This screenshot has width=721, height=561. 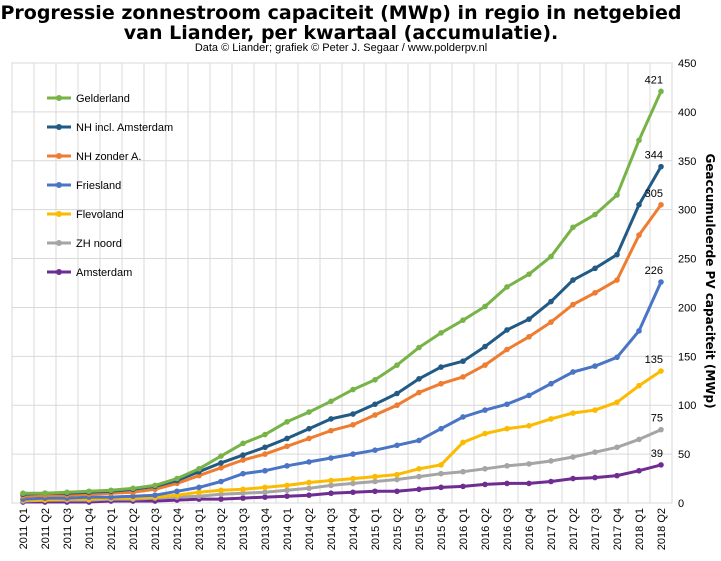 I want to click on x-tick-label: 2012 Q1, so click(x=112, y=529).